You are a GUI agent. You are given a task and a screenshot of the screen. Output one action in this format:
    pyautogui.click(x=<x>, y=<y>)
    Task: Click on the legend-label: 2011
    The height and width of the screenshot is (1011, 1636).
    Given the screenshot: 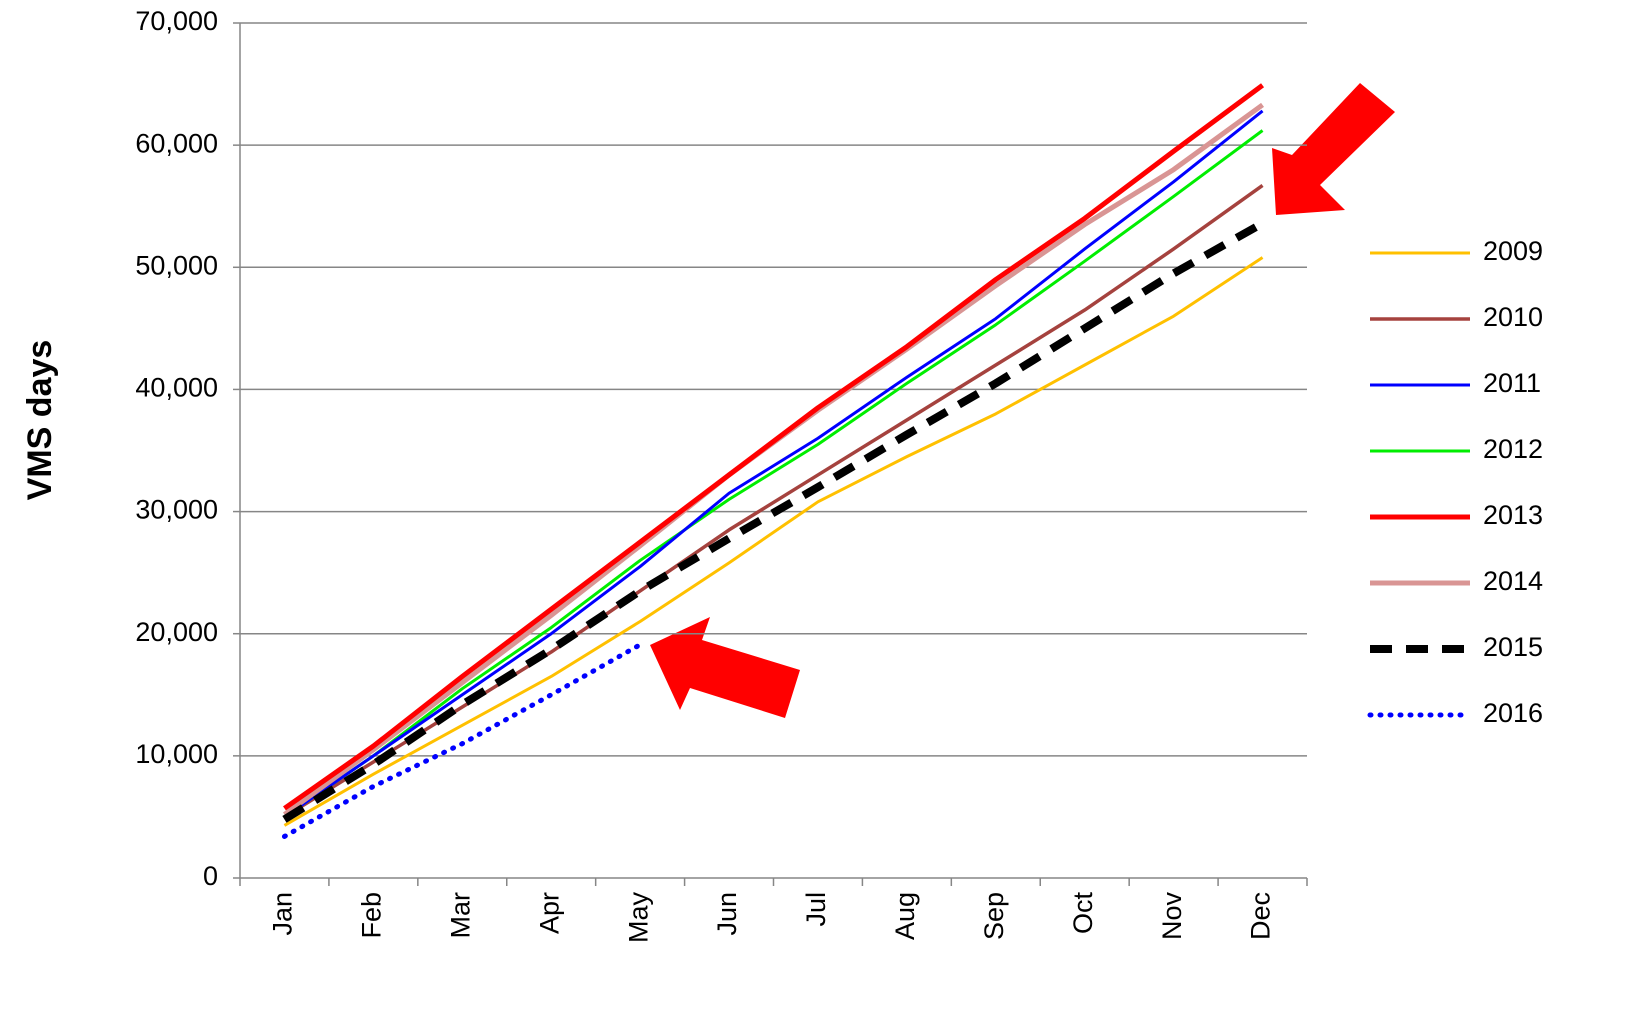 What is the action you would take?
    pyautogui.click(x=1512, y=383)
    